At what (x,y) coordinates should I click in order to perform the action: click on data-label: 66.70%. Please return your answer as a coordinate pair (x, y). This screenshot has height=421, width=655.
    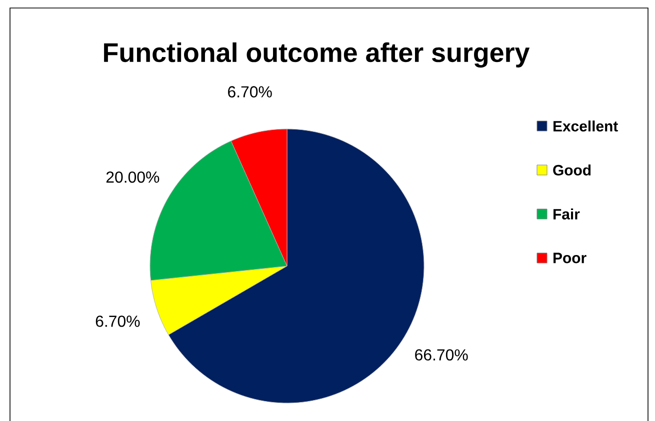
    Looking at the image, I should click on (441, 355).